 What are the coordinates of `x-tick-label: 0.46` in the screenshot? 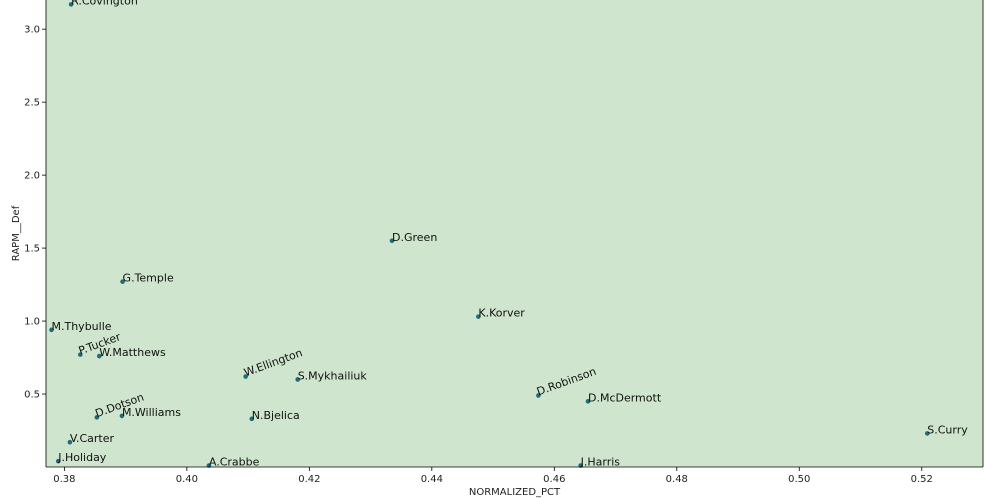 It's located at (554, 479).